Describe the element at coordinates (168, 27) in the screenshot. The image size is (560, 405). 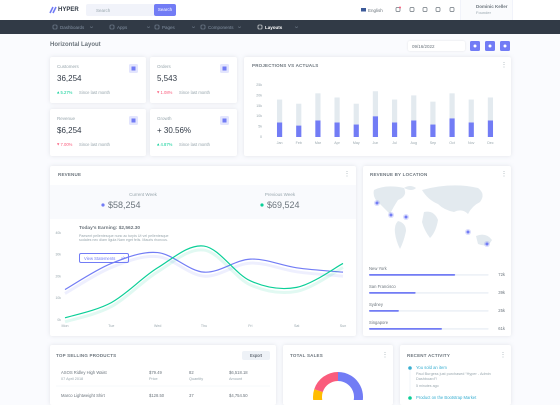
I see `nav-item: Pages` at that location.